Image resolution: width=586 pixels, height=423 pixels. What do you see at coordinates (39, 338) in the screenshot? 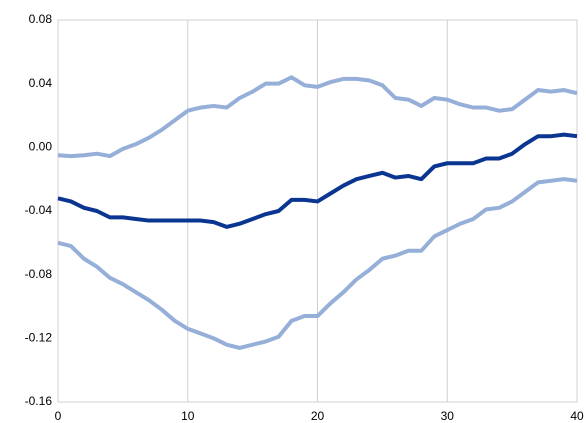
I see `y-tick-label: -0.12` at bounding box center [39, 338].